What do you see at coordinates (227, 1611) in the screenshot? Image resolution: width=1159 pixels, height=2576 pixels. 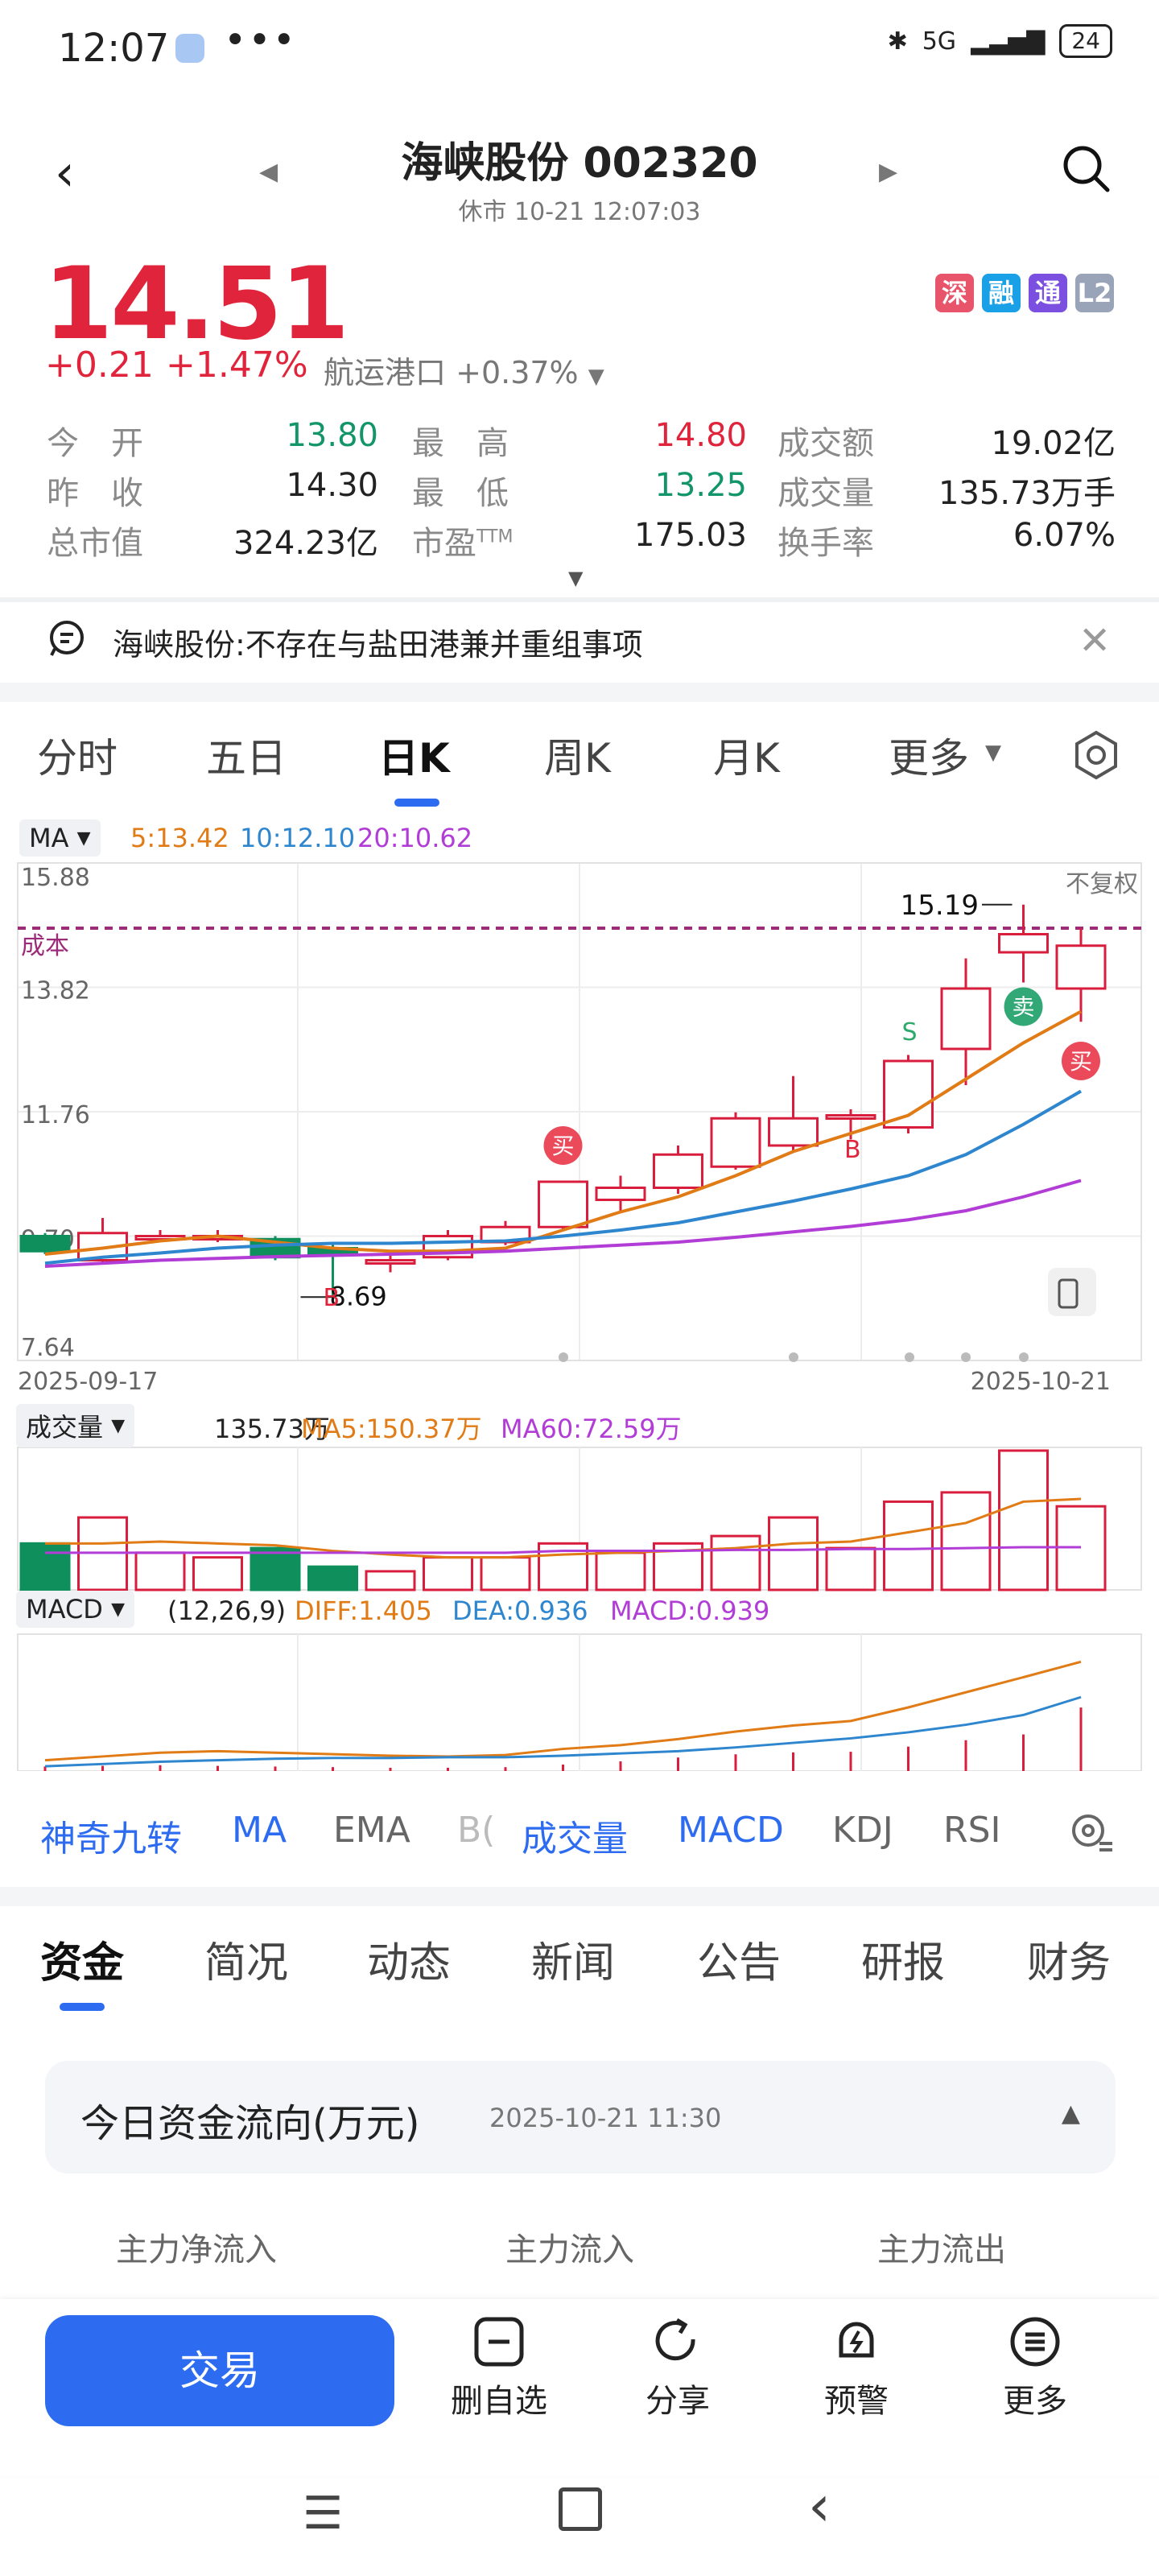 I see `macd-params: (12,26,9)` at bounding box center [227, 1611].